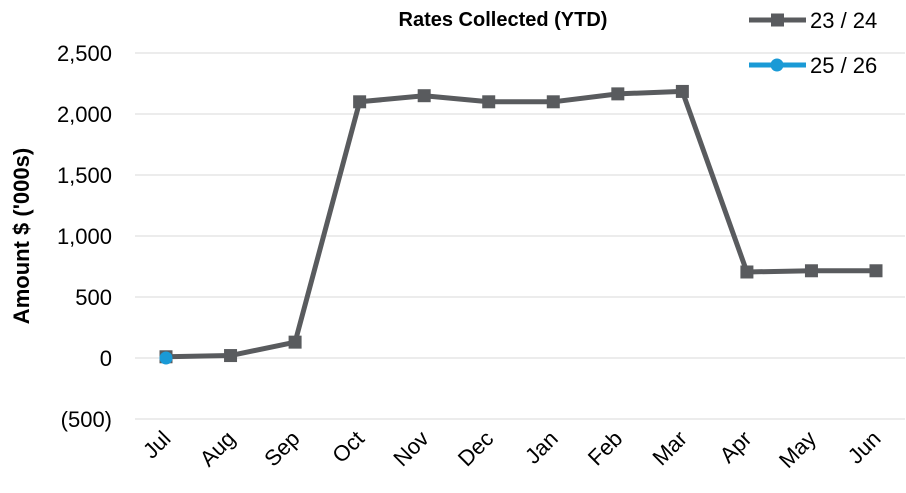 The height and width of the screenshot is (493, 906). What do you see at coordinates (669, 448) in the screenshot?
I see `x-tick-label: Mar` at bounding box center [669, 448].